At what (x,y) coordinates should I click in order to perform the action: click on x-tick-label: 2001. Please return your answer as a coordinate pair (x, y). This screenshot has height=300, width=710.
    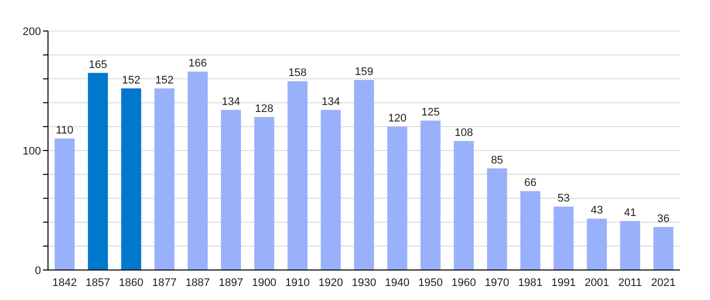
    Looking at the image, I should click on (597, 282).